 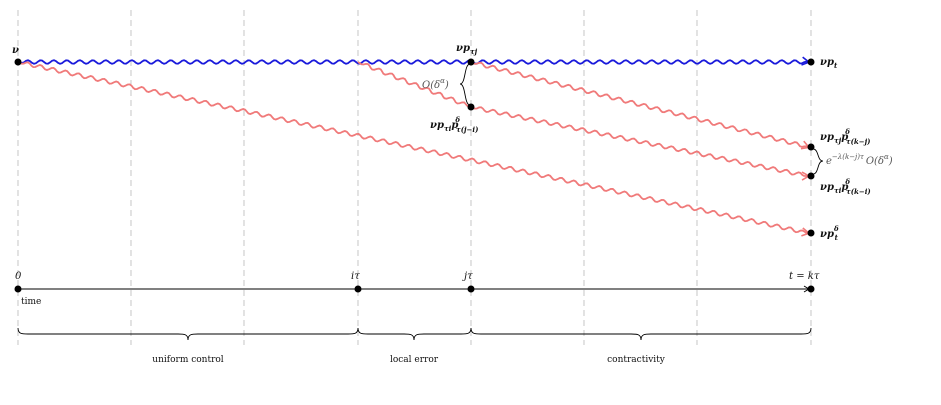 I want to click on phase-label-local-error: local error, so click(x=414, y=360).